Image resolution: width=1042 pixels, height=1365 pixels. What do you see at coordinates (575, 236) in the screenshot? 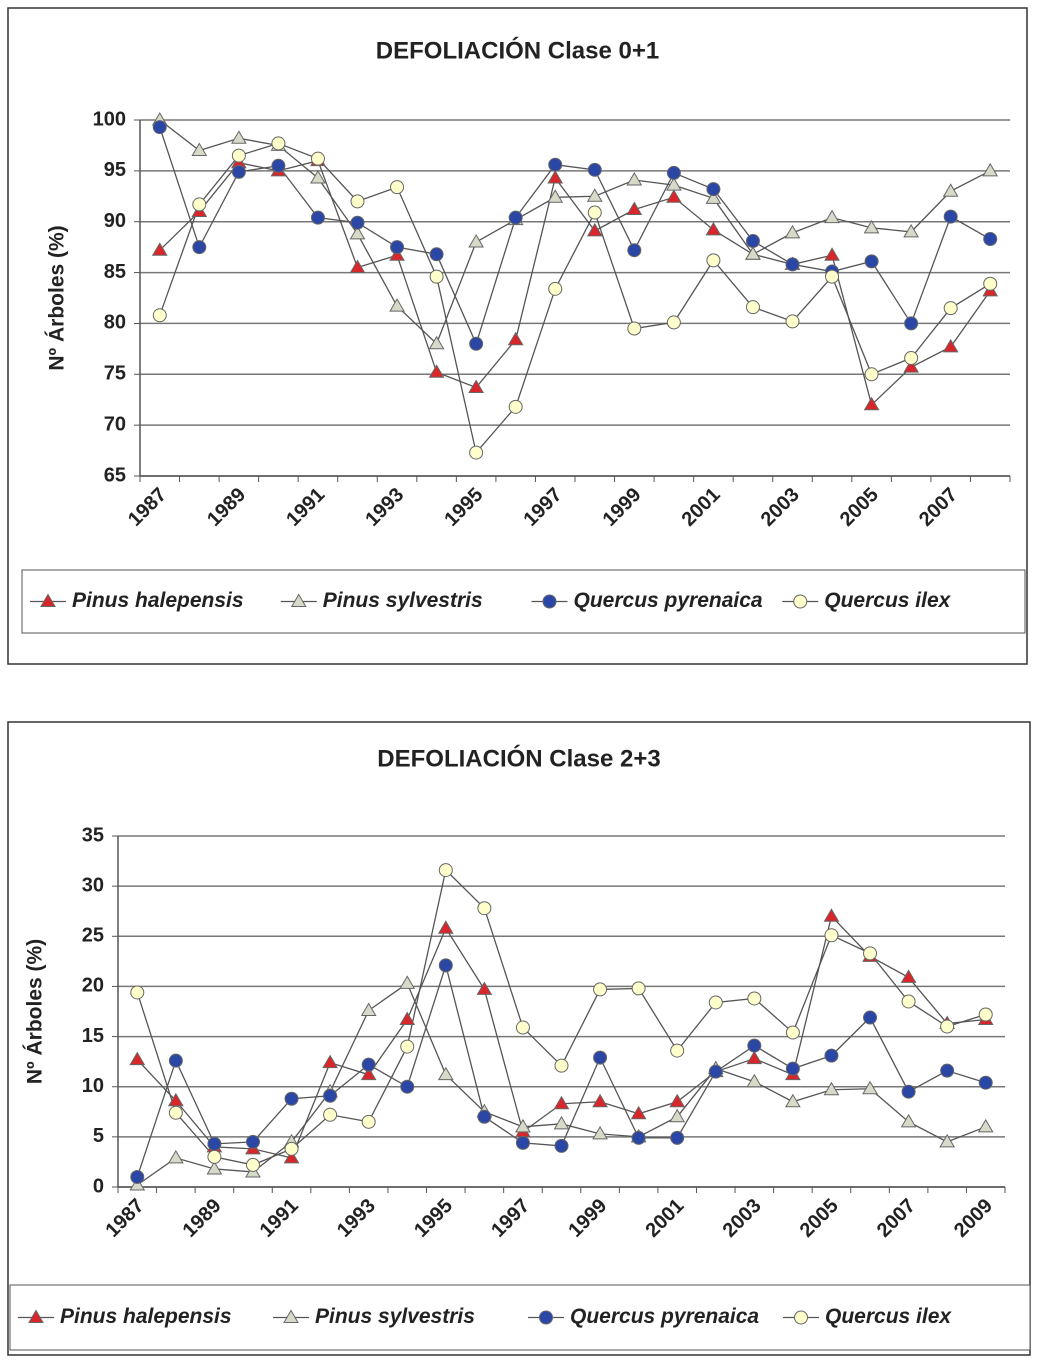
I see `series-line` at bounding box center [575, 236].